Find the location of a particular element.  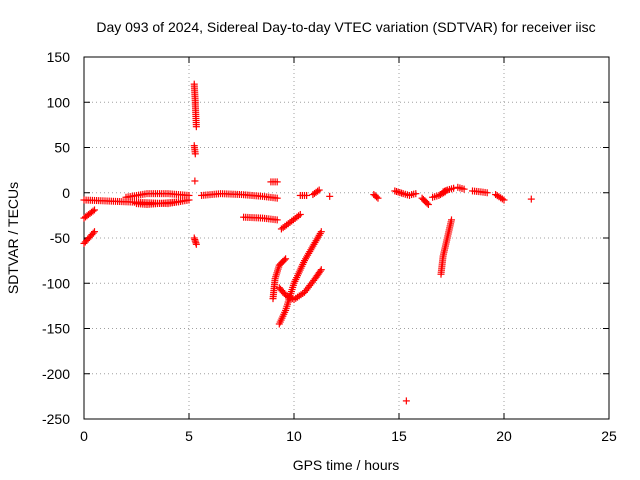

x-tick-label: 0 is located at coordinates (84, 436).